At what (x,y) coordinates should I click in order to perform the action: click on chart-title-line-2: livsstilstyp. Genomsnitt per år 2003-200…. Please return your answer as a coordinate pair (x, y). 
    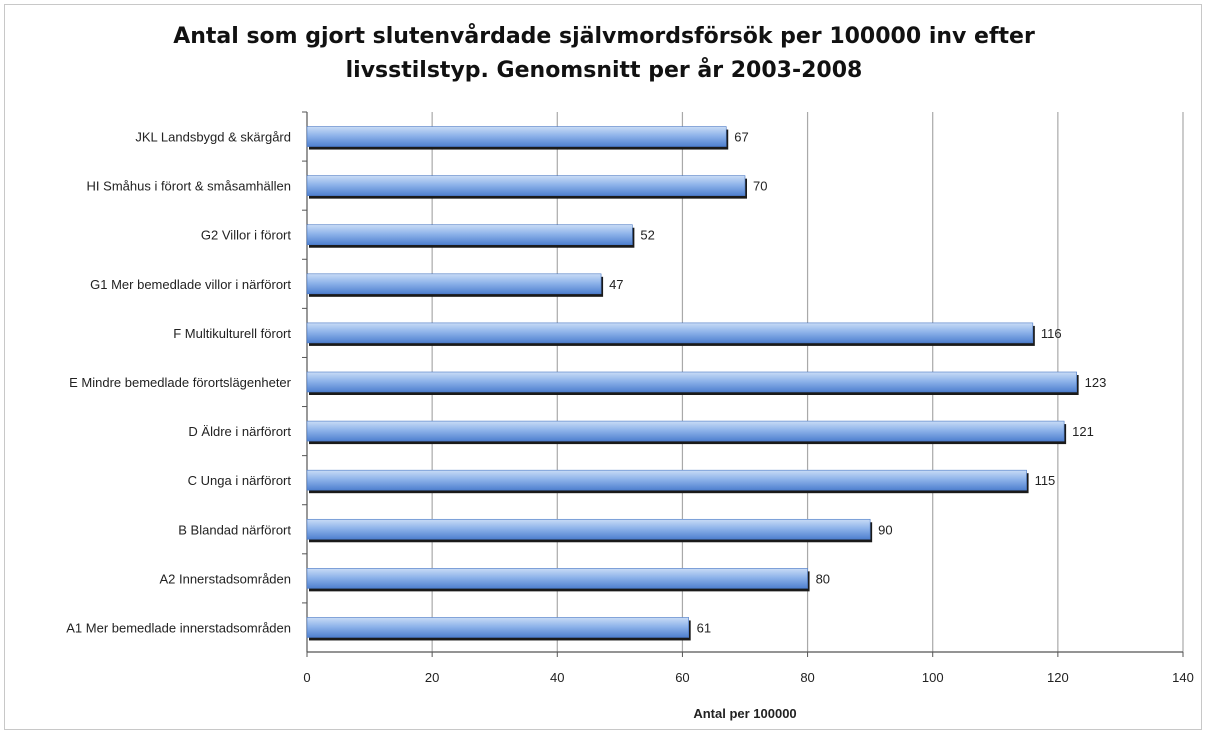
    Looking at the image, I should click on (604, 70).